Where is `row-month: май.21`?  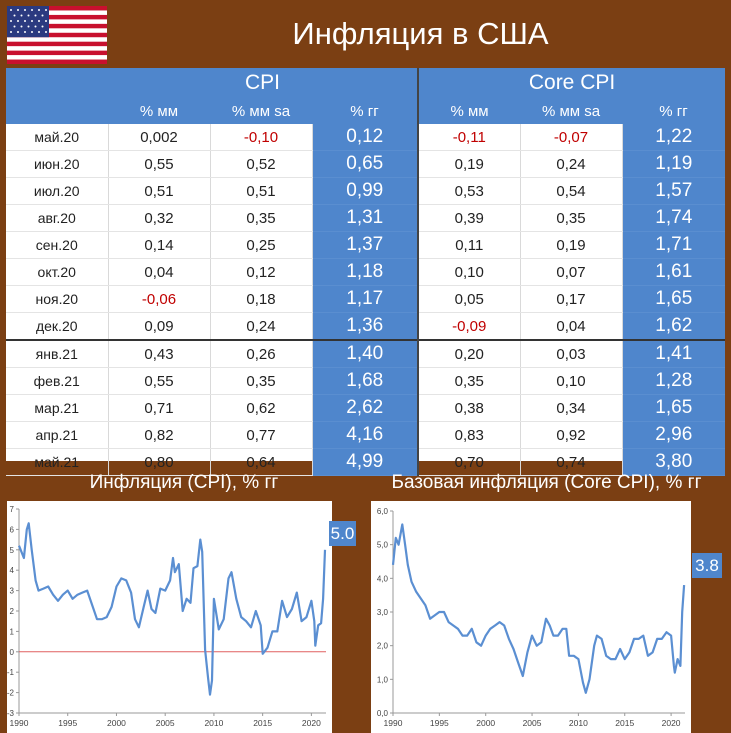
row-month: май.21 is located at coordinates (57, 462).